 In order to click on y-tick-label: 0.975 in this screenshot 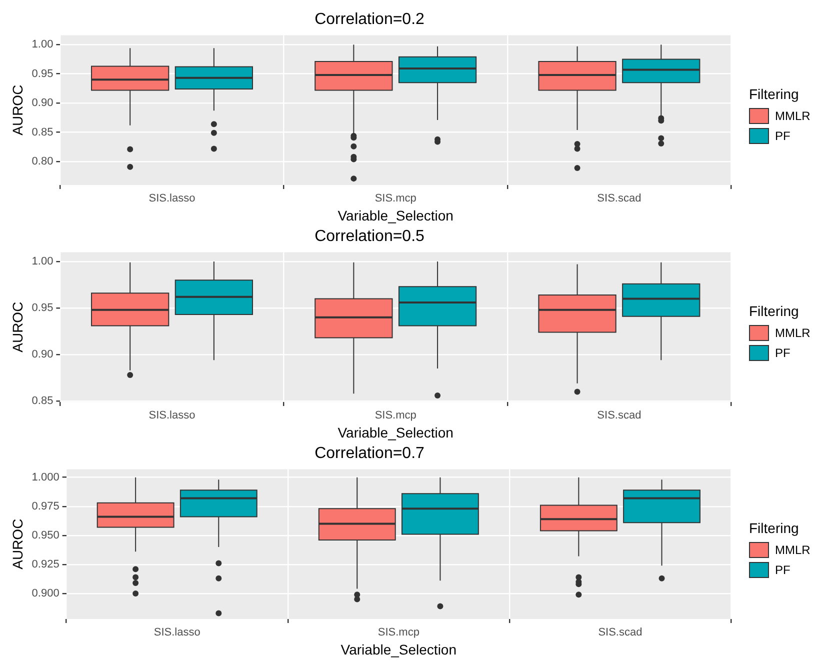, I will do `click(46, 506)`.